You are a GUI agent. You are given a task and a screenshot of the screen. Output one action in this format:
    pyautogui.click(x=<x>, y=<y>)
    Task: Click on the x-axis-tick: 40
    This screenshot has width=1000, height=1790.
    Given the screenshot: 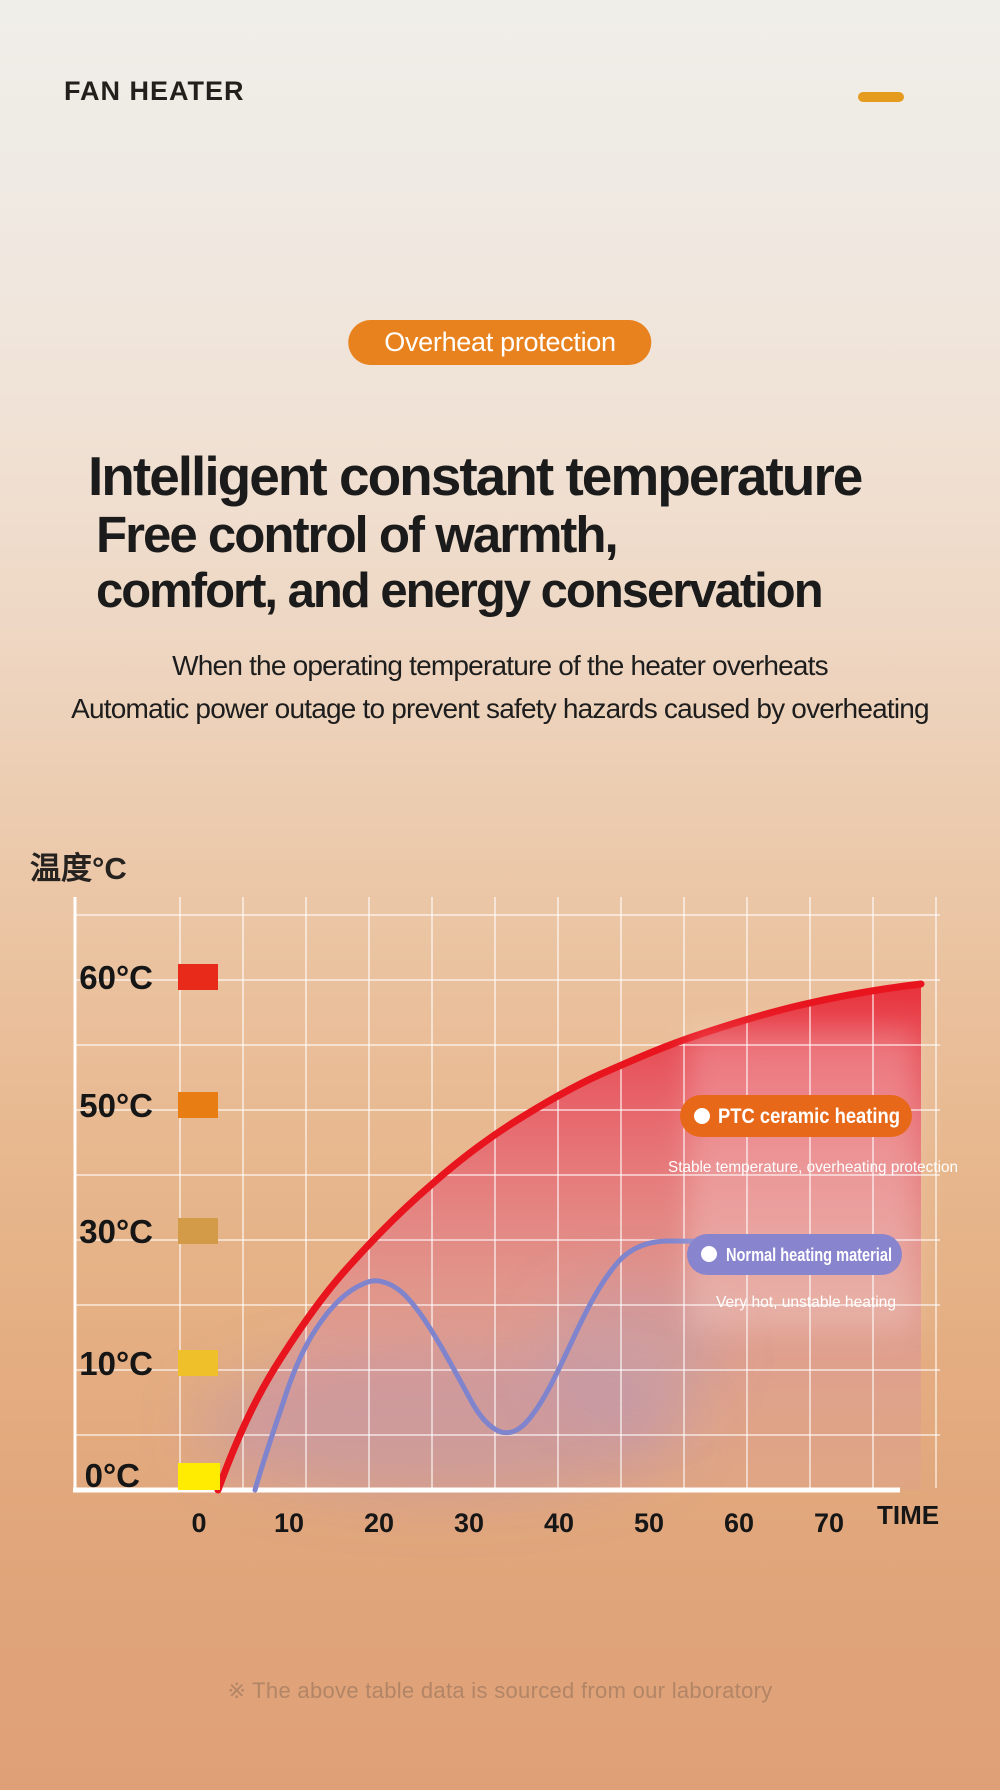 What is the action you would take?
    pyautogui.click(x=559, y=1523)
    